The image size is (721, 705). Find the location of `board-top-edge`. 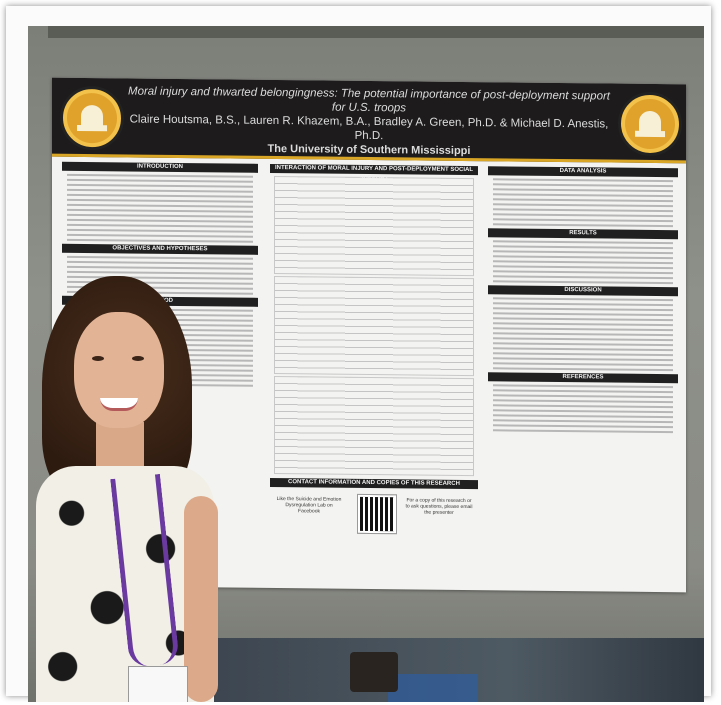

board-top-edge is located at coordinates (376, 32).